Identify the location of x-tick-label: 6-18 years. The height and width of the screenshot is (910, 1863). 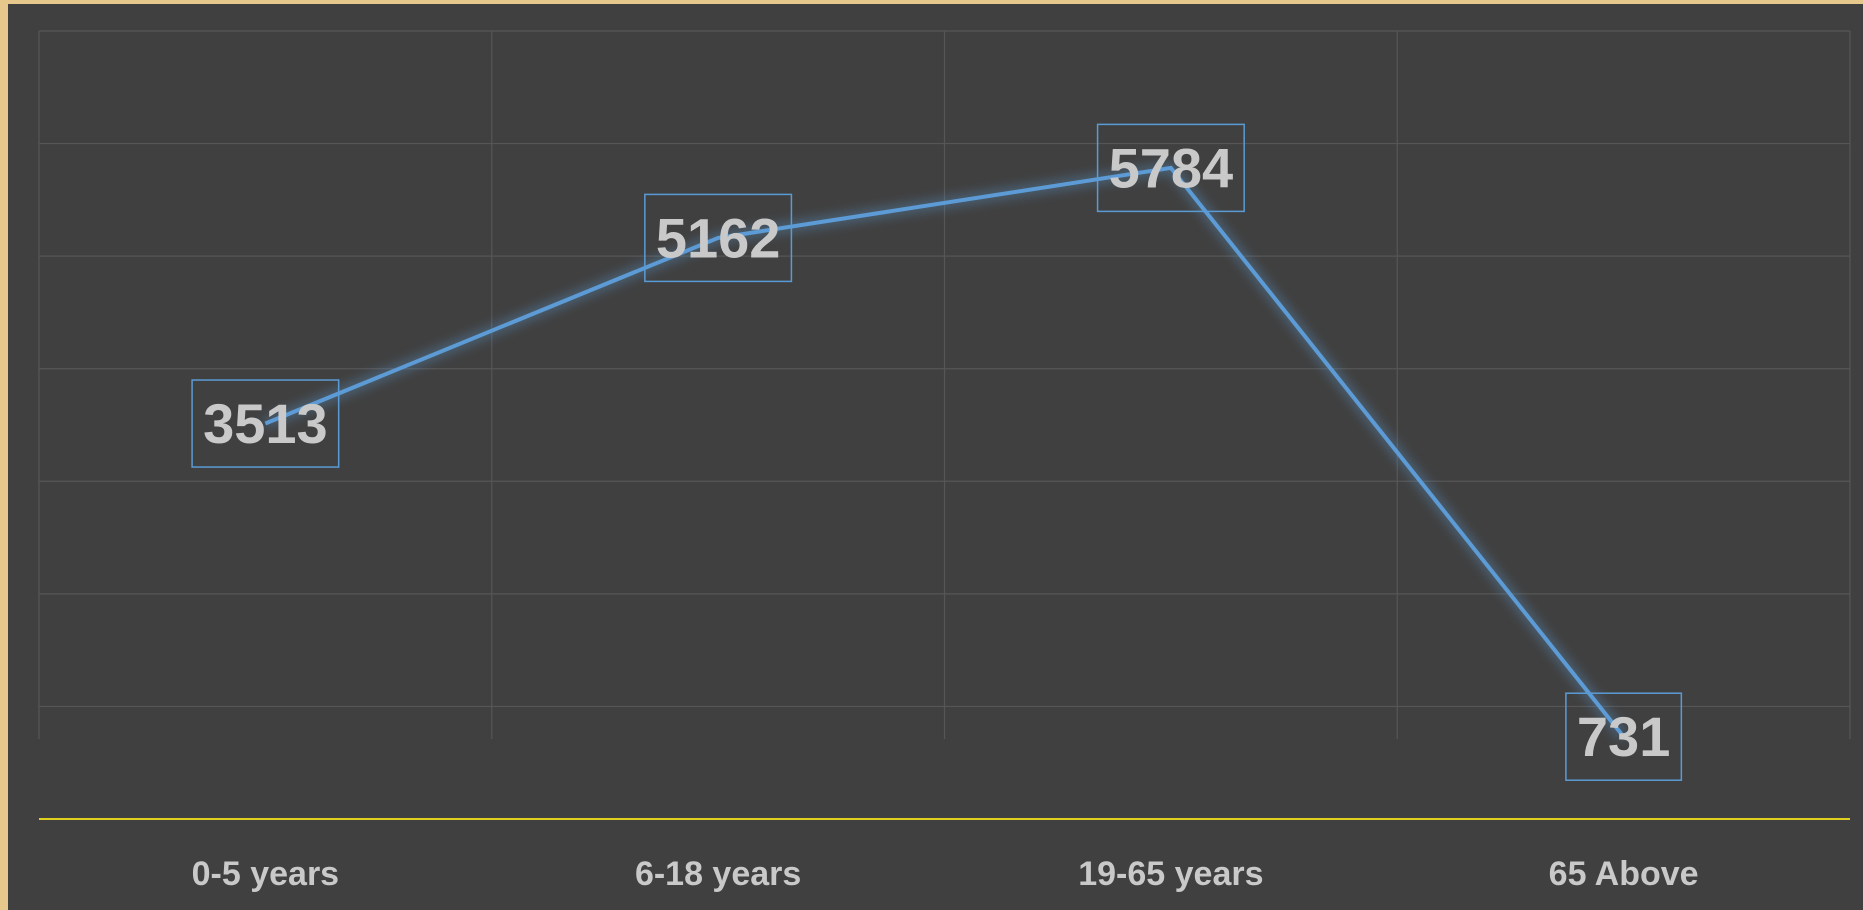
(718, 874).